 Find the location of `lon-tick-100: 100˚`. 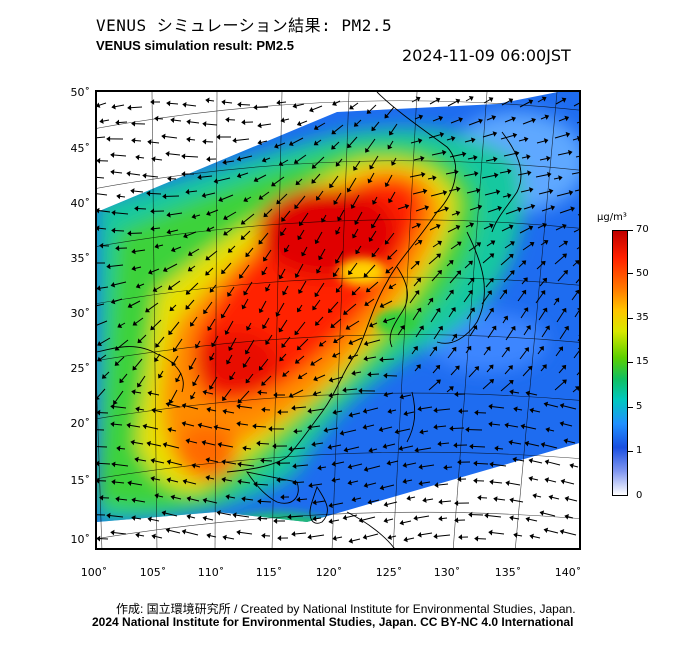

lon-tick-100: 100˚ is located at coordinates (94, 572).